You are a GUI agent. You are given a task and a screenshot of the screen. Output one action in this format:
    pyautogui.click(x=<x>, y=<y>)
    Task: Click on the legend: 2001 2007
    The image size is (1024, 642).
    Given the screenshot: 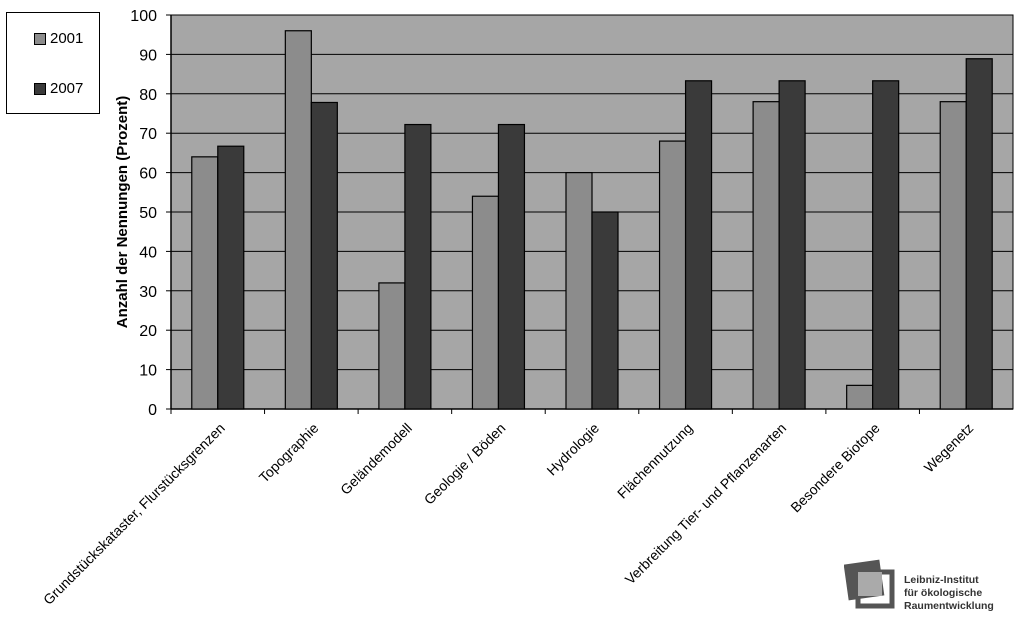 What is the action you would take?
    pyautogui.click(x=53, y=63)
    